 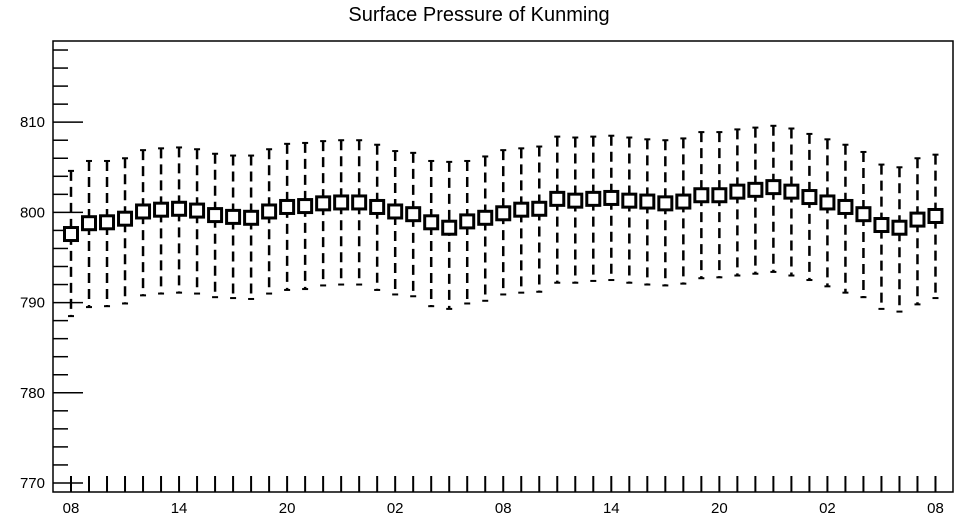 I want to click on y-tick-label: 780, so click(x=32, y=393).